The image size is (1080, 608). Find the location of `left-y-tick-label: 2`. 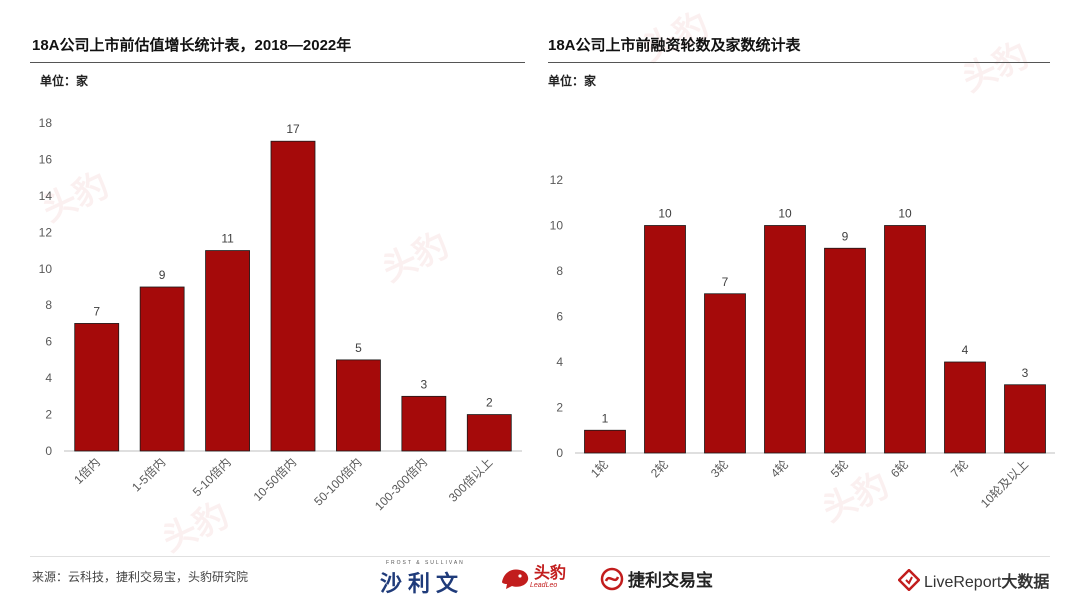

left-y-tick-label: 2 is located at coordinates (48, 415).